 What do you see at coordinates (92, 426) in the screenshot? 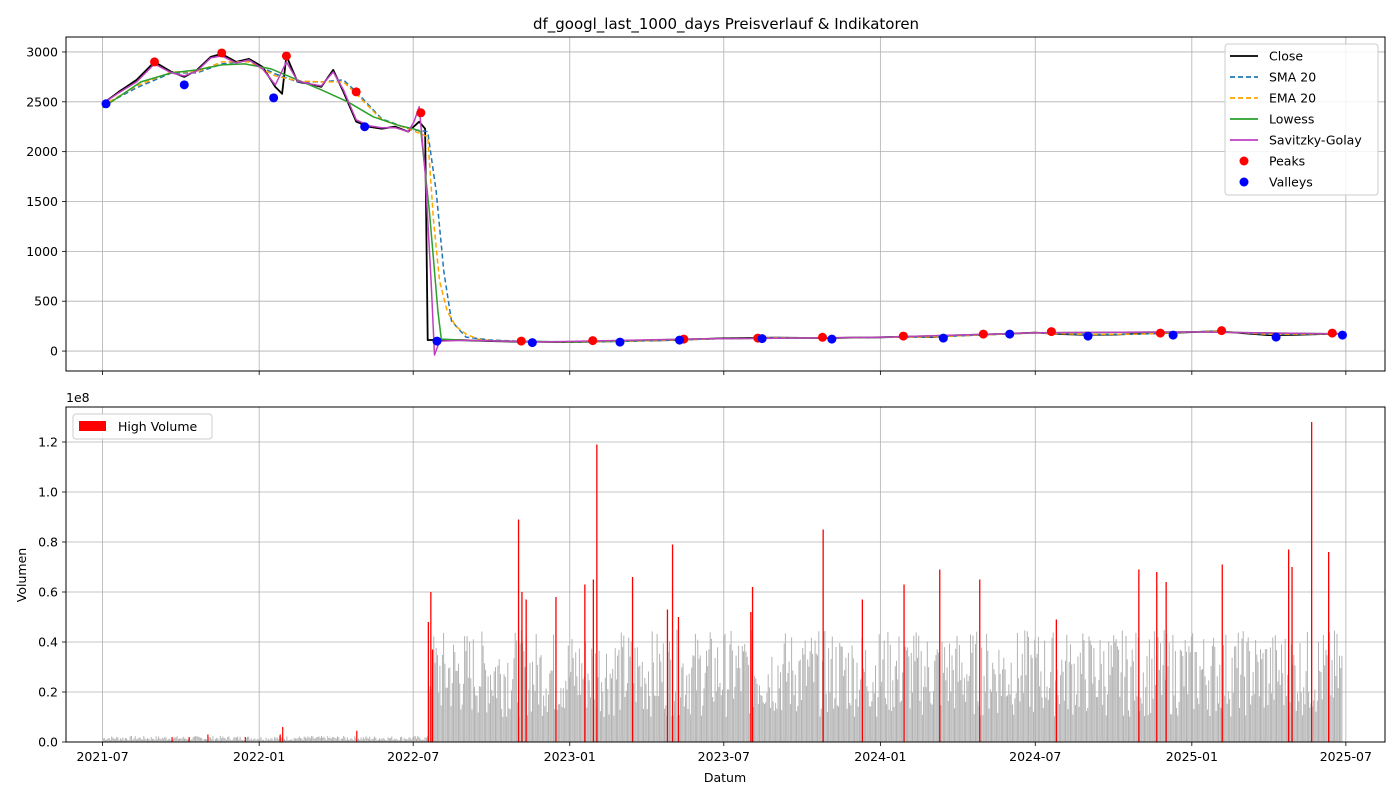
I see `legend-swatch-bar` at bounding box center [92, 426].